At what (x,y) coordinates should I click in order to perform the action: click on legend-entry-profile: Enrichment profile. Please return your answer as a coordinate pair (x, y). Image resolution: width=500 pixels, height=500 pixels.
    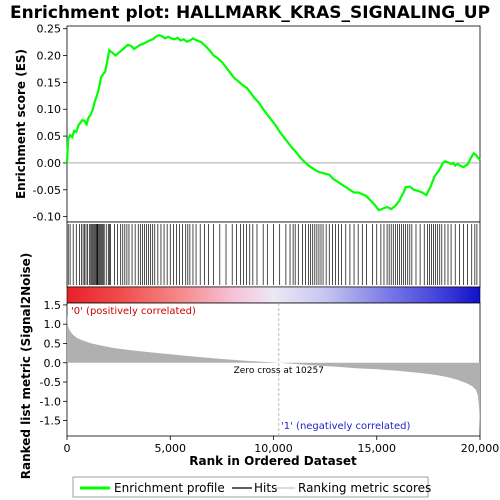
    Looking at the image, I should click on (169, 488).